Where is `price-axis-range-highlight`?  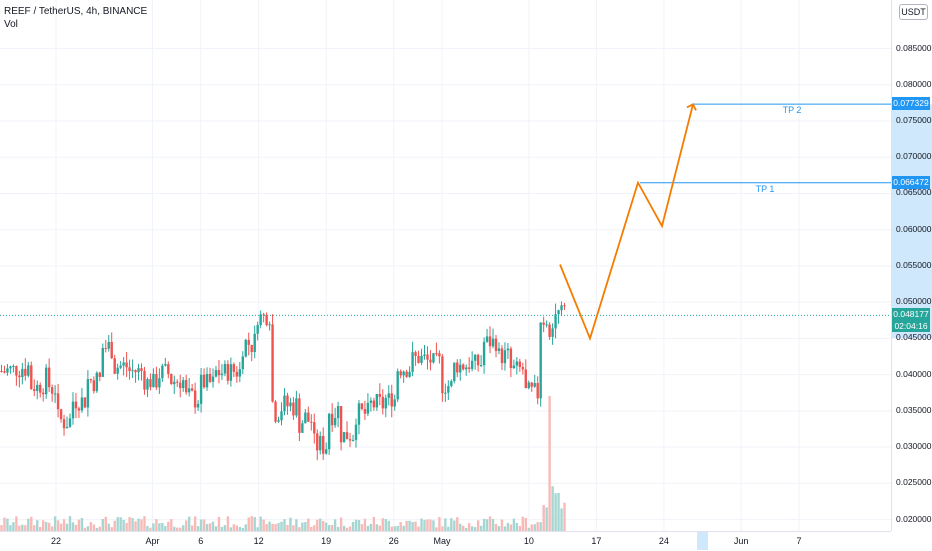
price-axis-range-highlight is located at coordinates (911, 221).